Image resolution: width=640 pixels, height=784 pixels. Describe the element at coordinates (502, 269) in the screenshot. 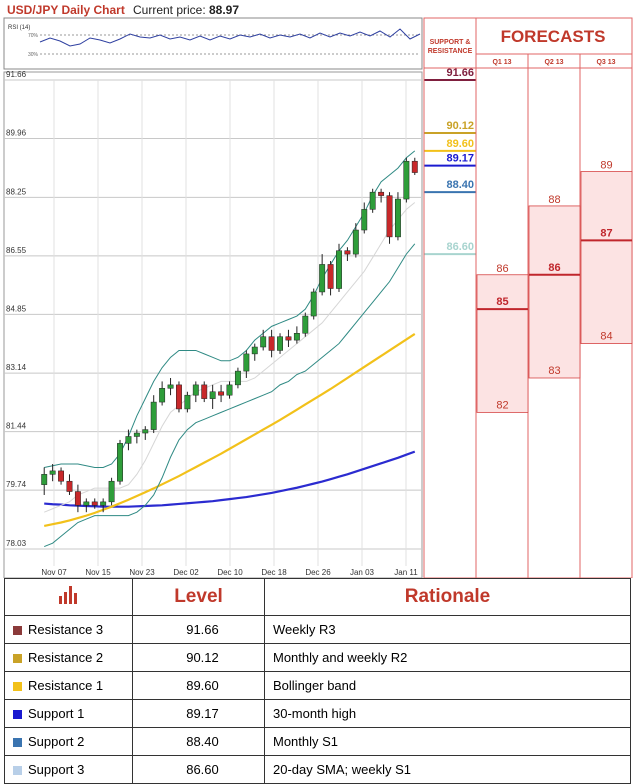

I see `forecast-high-label: 86` at that location.